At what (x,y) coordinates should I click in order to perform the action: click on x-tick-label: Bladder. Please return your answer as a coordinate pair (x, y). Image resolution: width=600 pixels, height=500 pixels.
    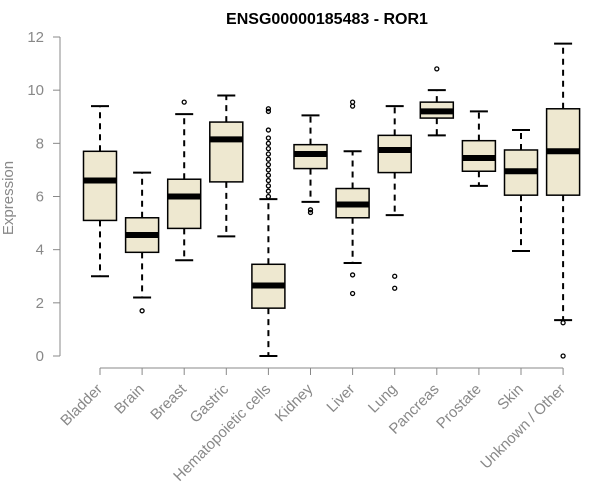
    Looking at the image, I should click on (81, 405).